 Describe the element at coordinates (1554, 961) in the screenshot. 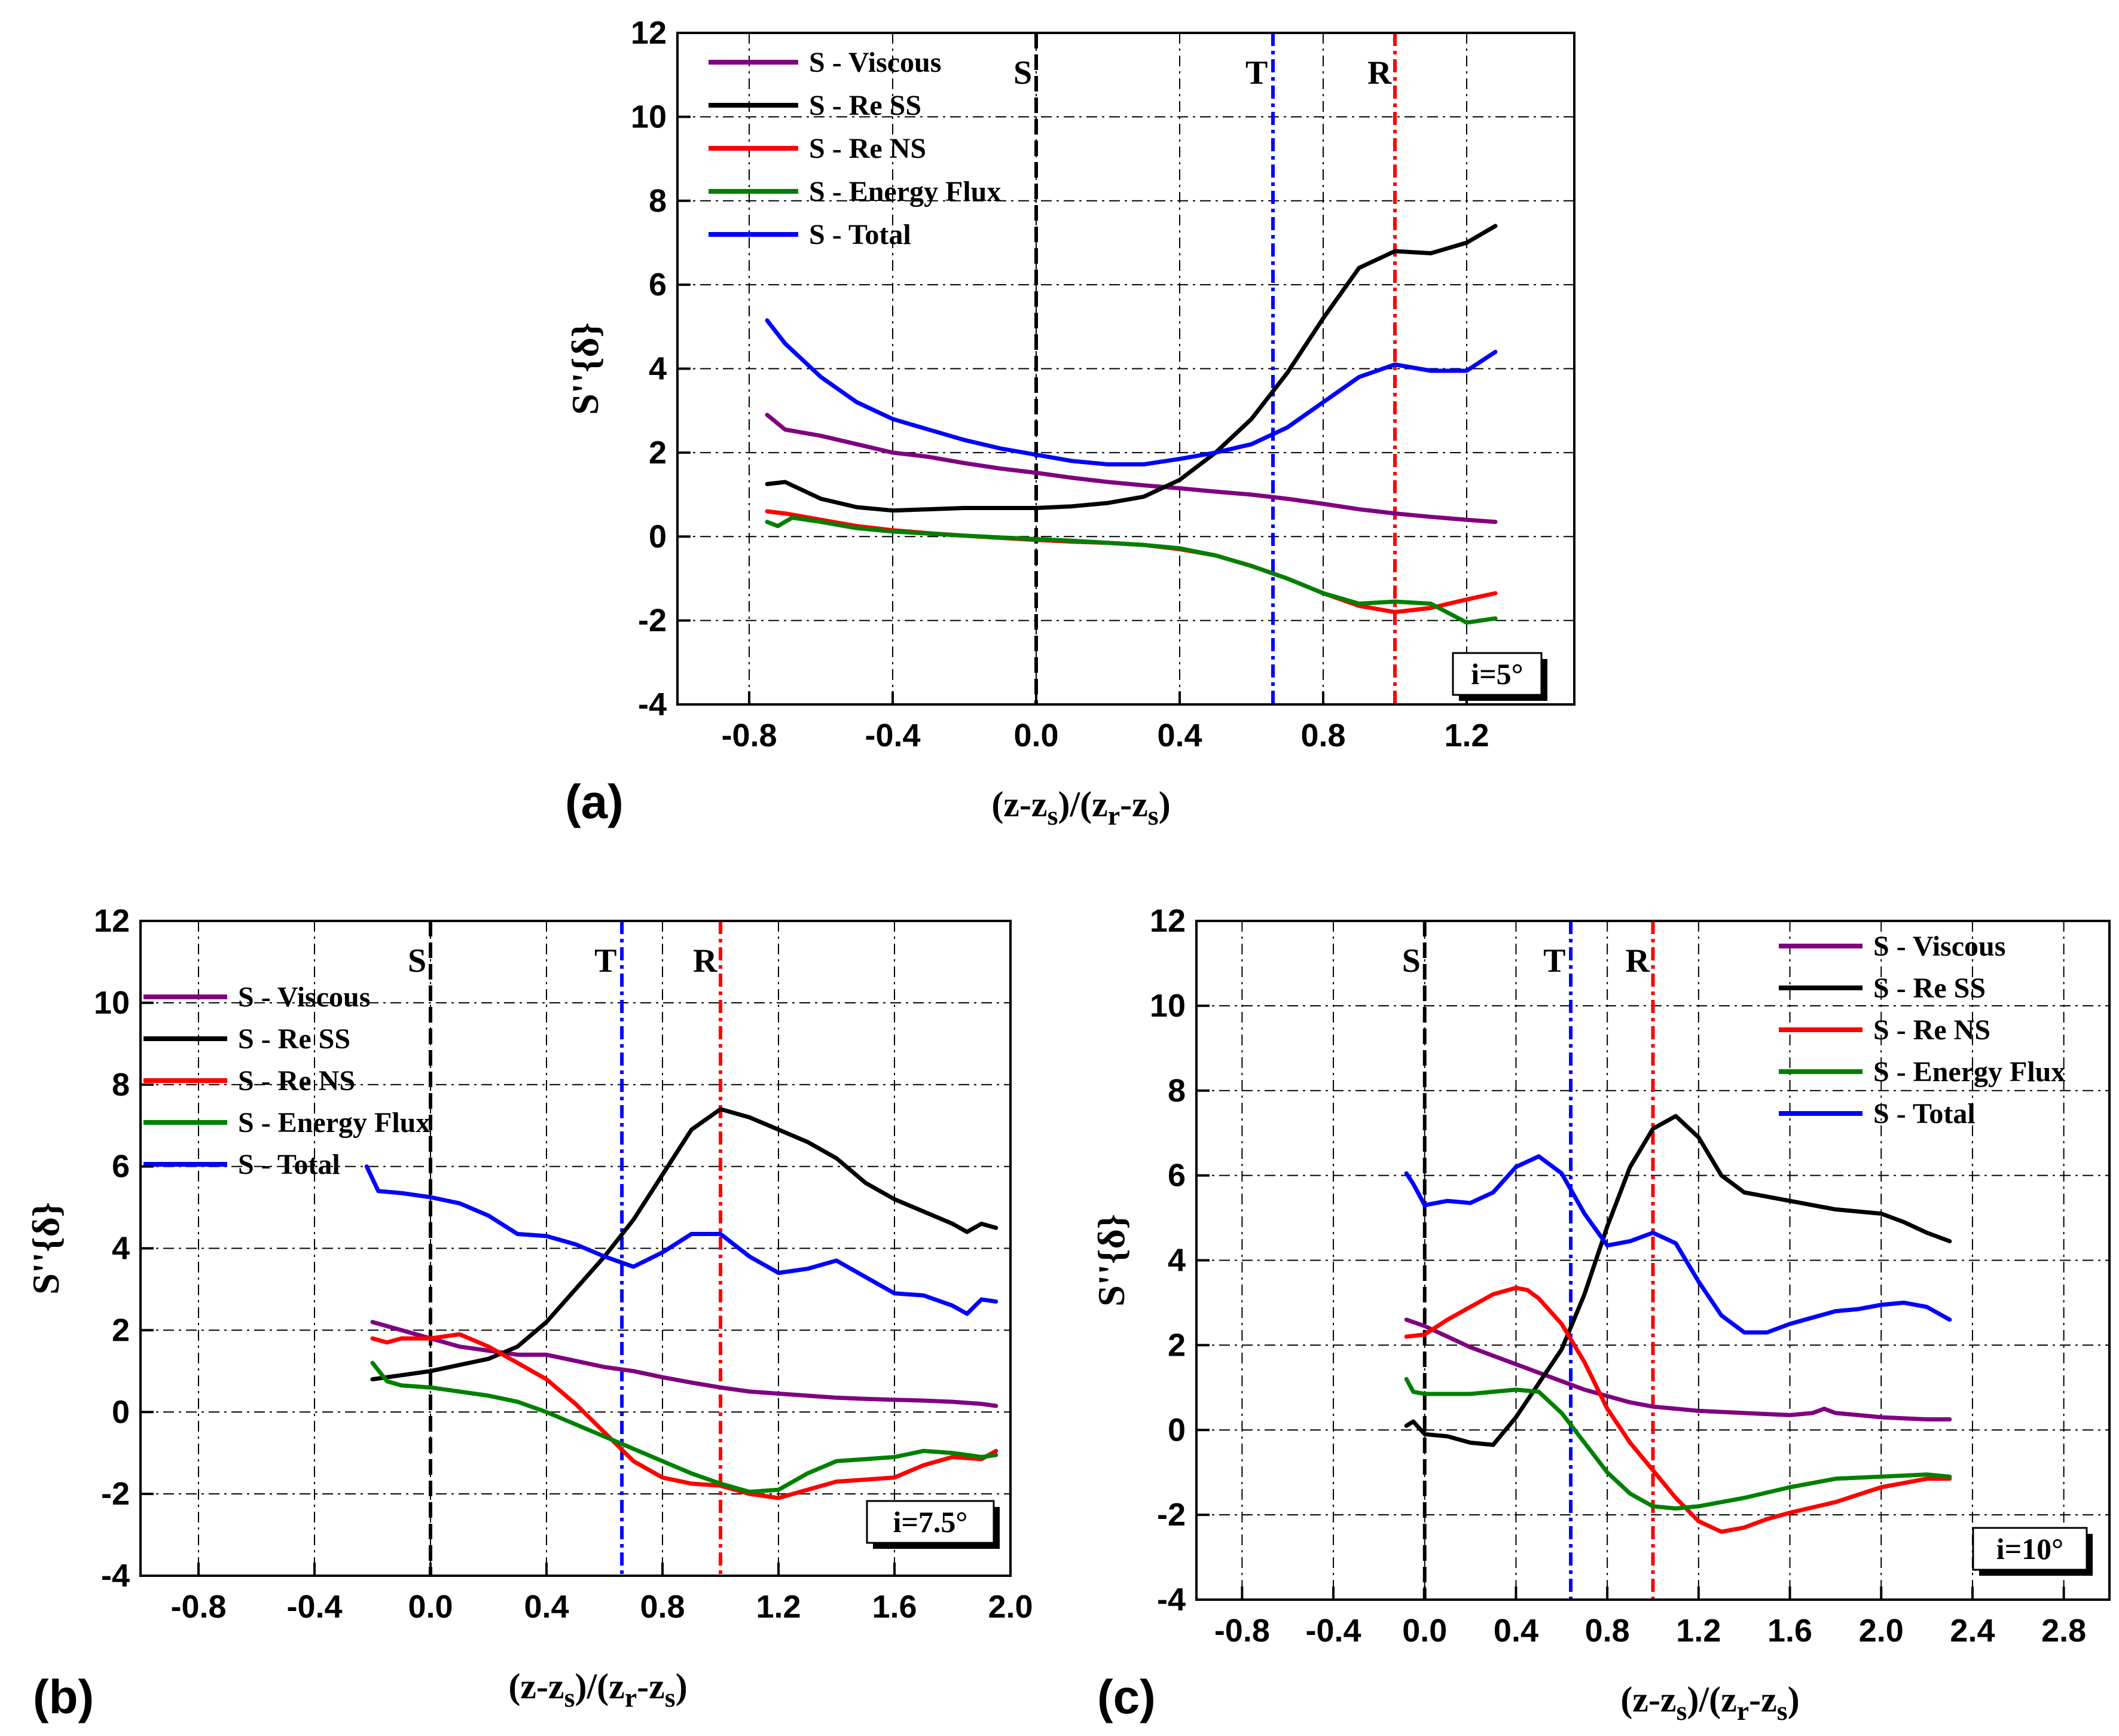

I see `marker-label-t: T` at that location.